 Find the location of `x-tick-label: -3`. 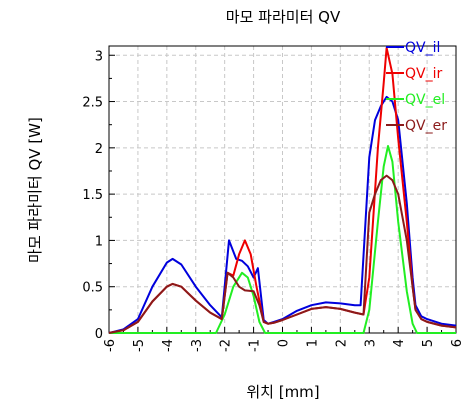

x-tick-label: -3 is located at coordinates (197, 345).